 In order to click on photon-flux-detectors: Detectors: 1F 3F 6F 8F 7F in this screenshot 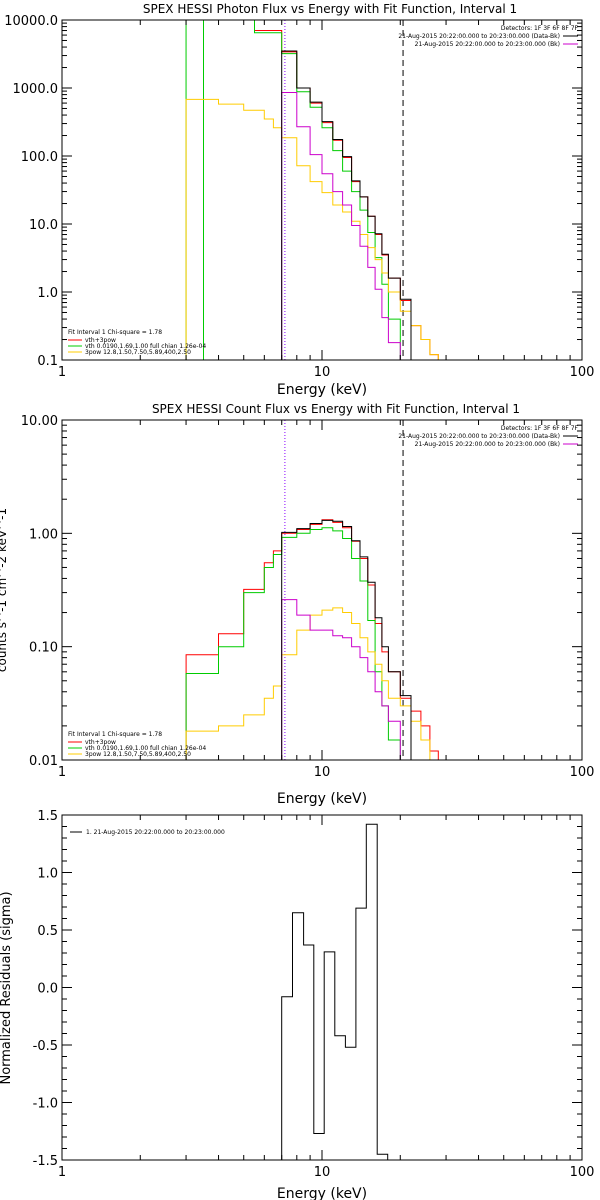, I will do `click(540, 28)`.